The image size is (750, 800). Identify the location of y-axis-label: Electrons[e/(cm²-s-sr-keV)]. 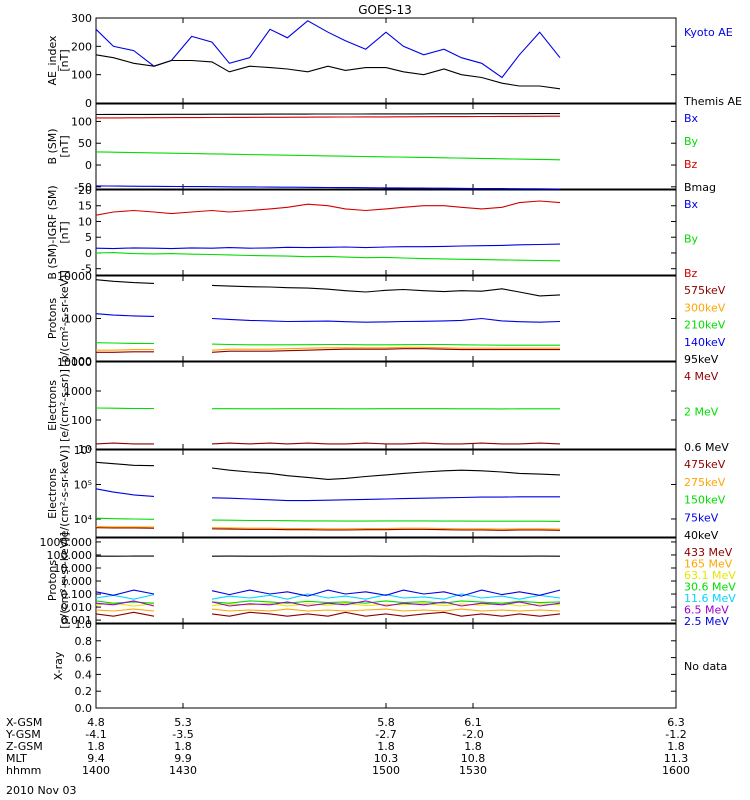
(58, 493).